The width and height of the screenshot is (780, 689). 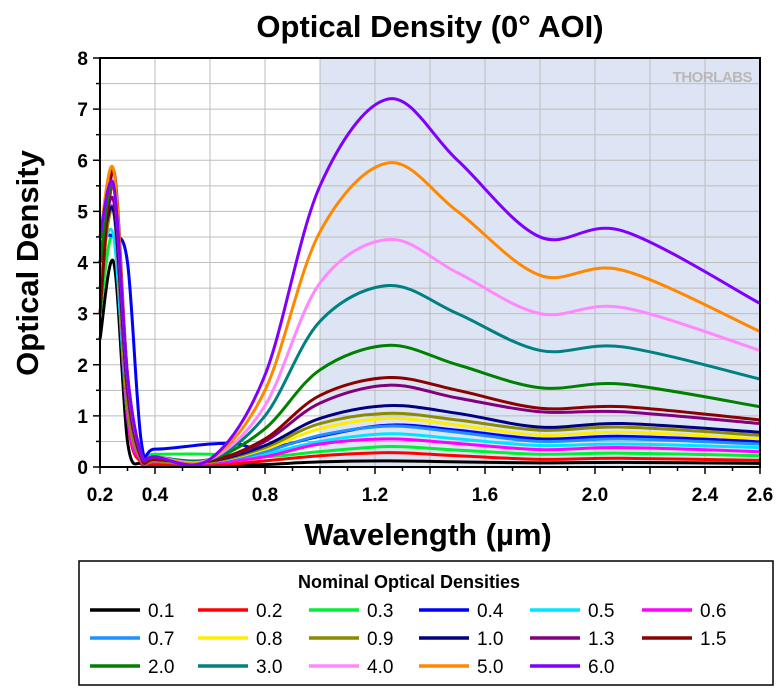 What do you see at coordinates (161, 667) in the screenshot?
I see `legend-label-2.0: 2.0` at bounding box center [161, 667].